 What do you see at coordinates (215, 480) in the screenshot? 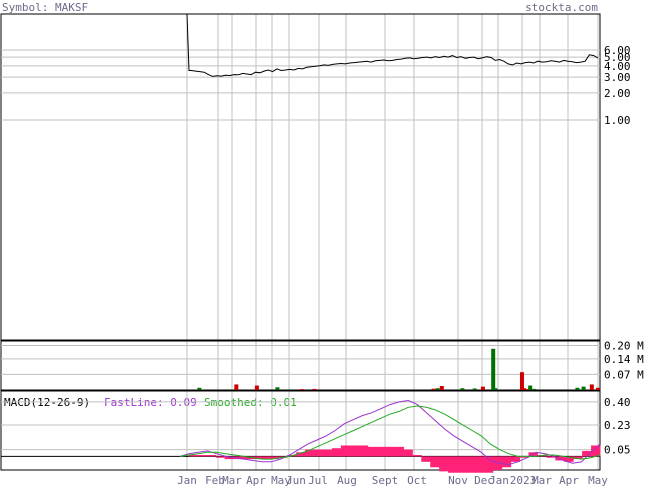
I see `x-tick-label: Feb` at bounding box center [215, 480].